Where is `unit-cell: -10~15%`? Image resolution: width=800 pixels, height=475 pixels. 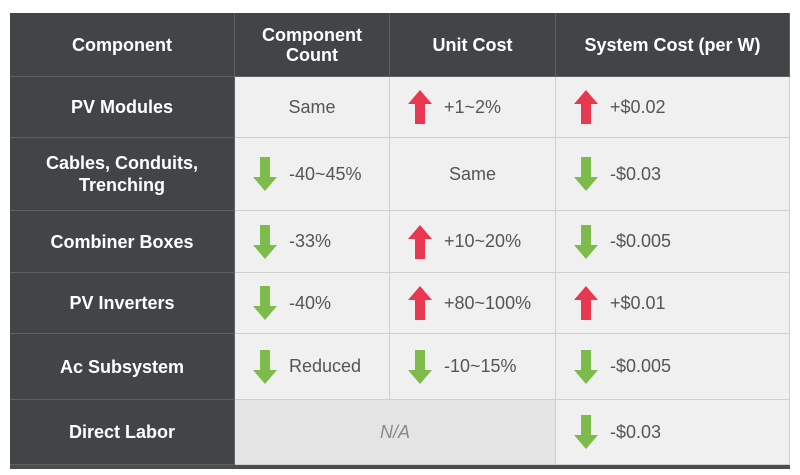
unit-cell: -10~15% is located at coordinates (473, 367).